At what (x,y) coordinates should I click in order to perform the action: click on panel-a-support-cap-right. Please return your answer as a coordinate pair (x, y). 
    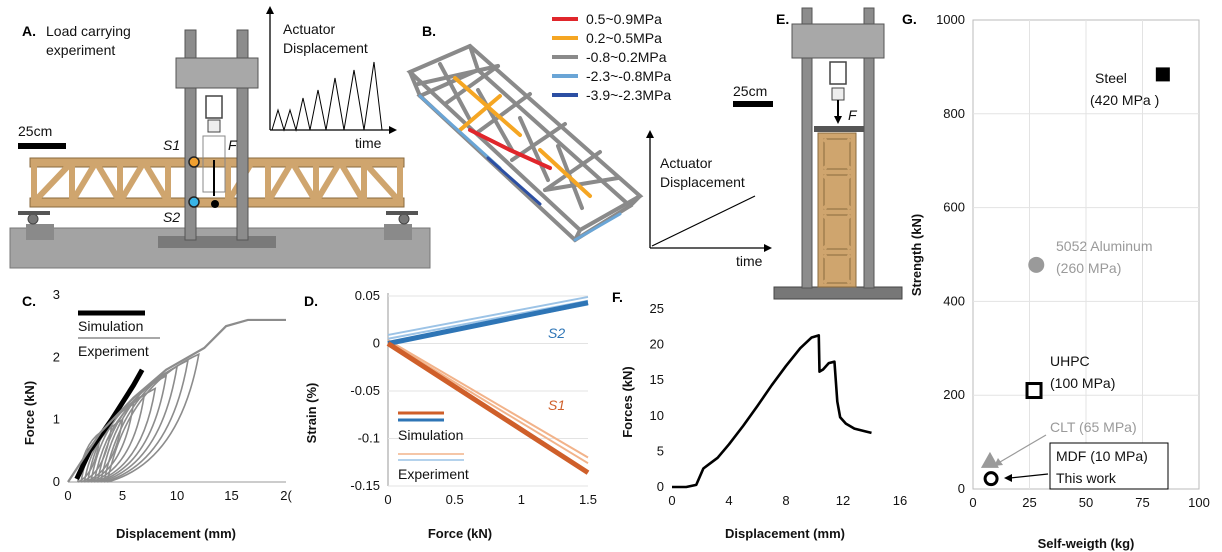
    Looking at the image, I should click on (402, 213).